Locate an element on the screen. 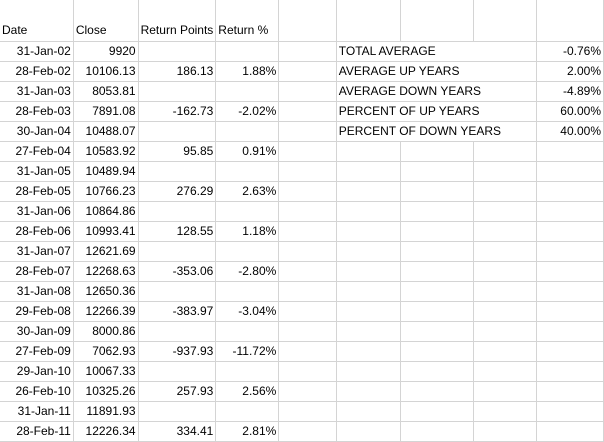 The height and width of the screenshot is (442, 604). close-cell: 10067.33 is located at coordinates (106, 371).